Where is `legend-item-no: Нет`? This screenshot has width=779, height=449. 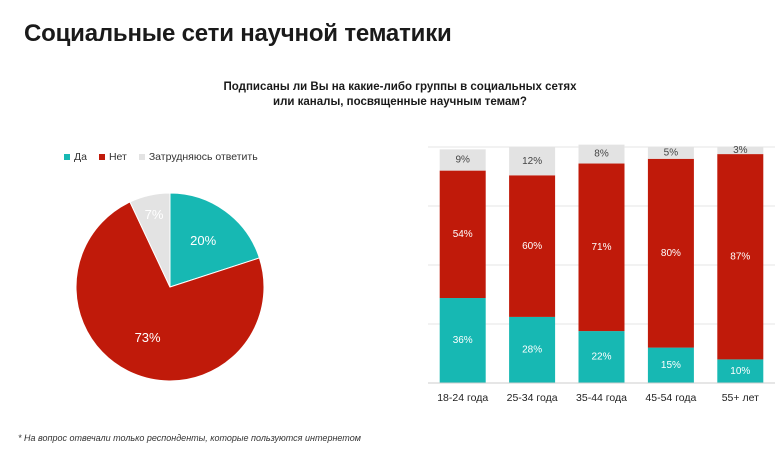 legend-item-no: Нет is located at coordinates (112, 157).